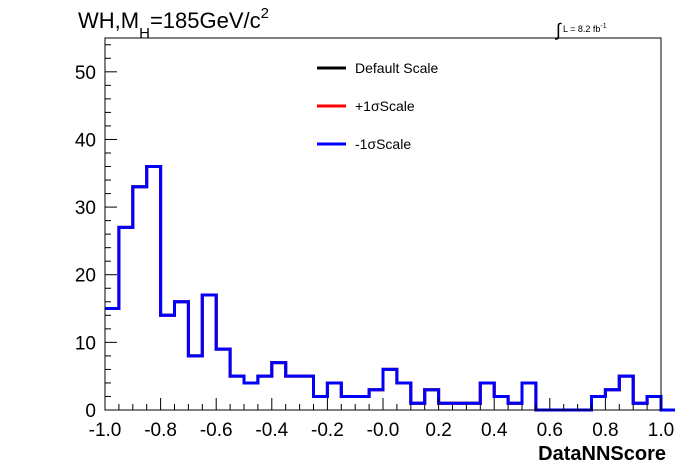  I want to click on luminosity-label: ∫ L = 8.2 fb-1, so click(581, 28).